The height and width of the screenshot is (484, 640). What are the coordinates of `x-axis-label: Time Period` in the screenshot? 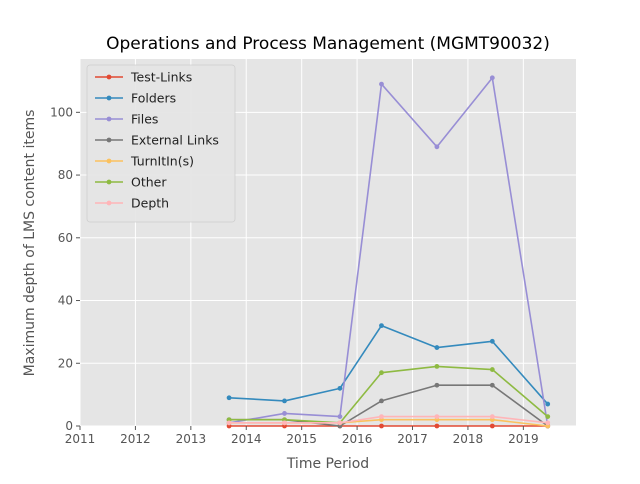 It's located at (327, 464).